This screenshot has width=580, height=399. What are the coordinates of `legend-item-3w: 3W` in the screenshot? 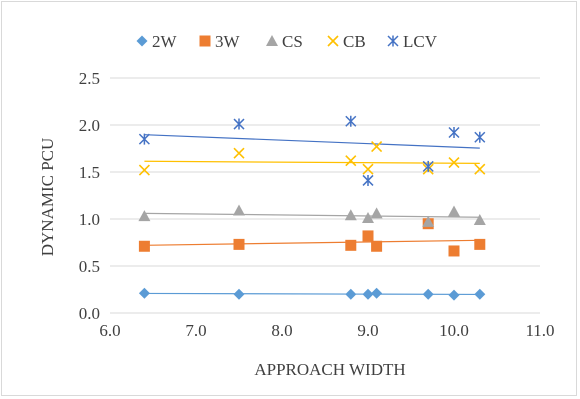 It's located at (220, 41).